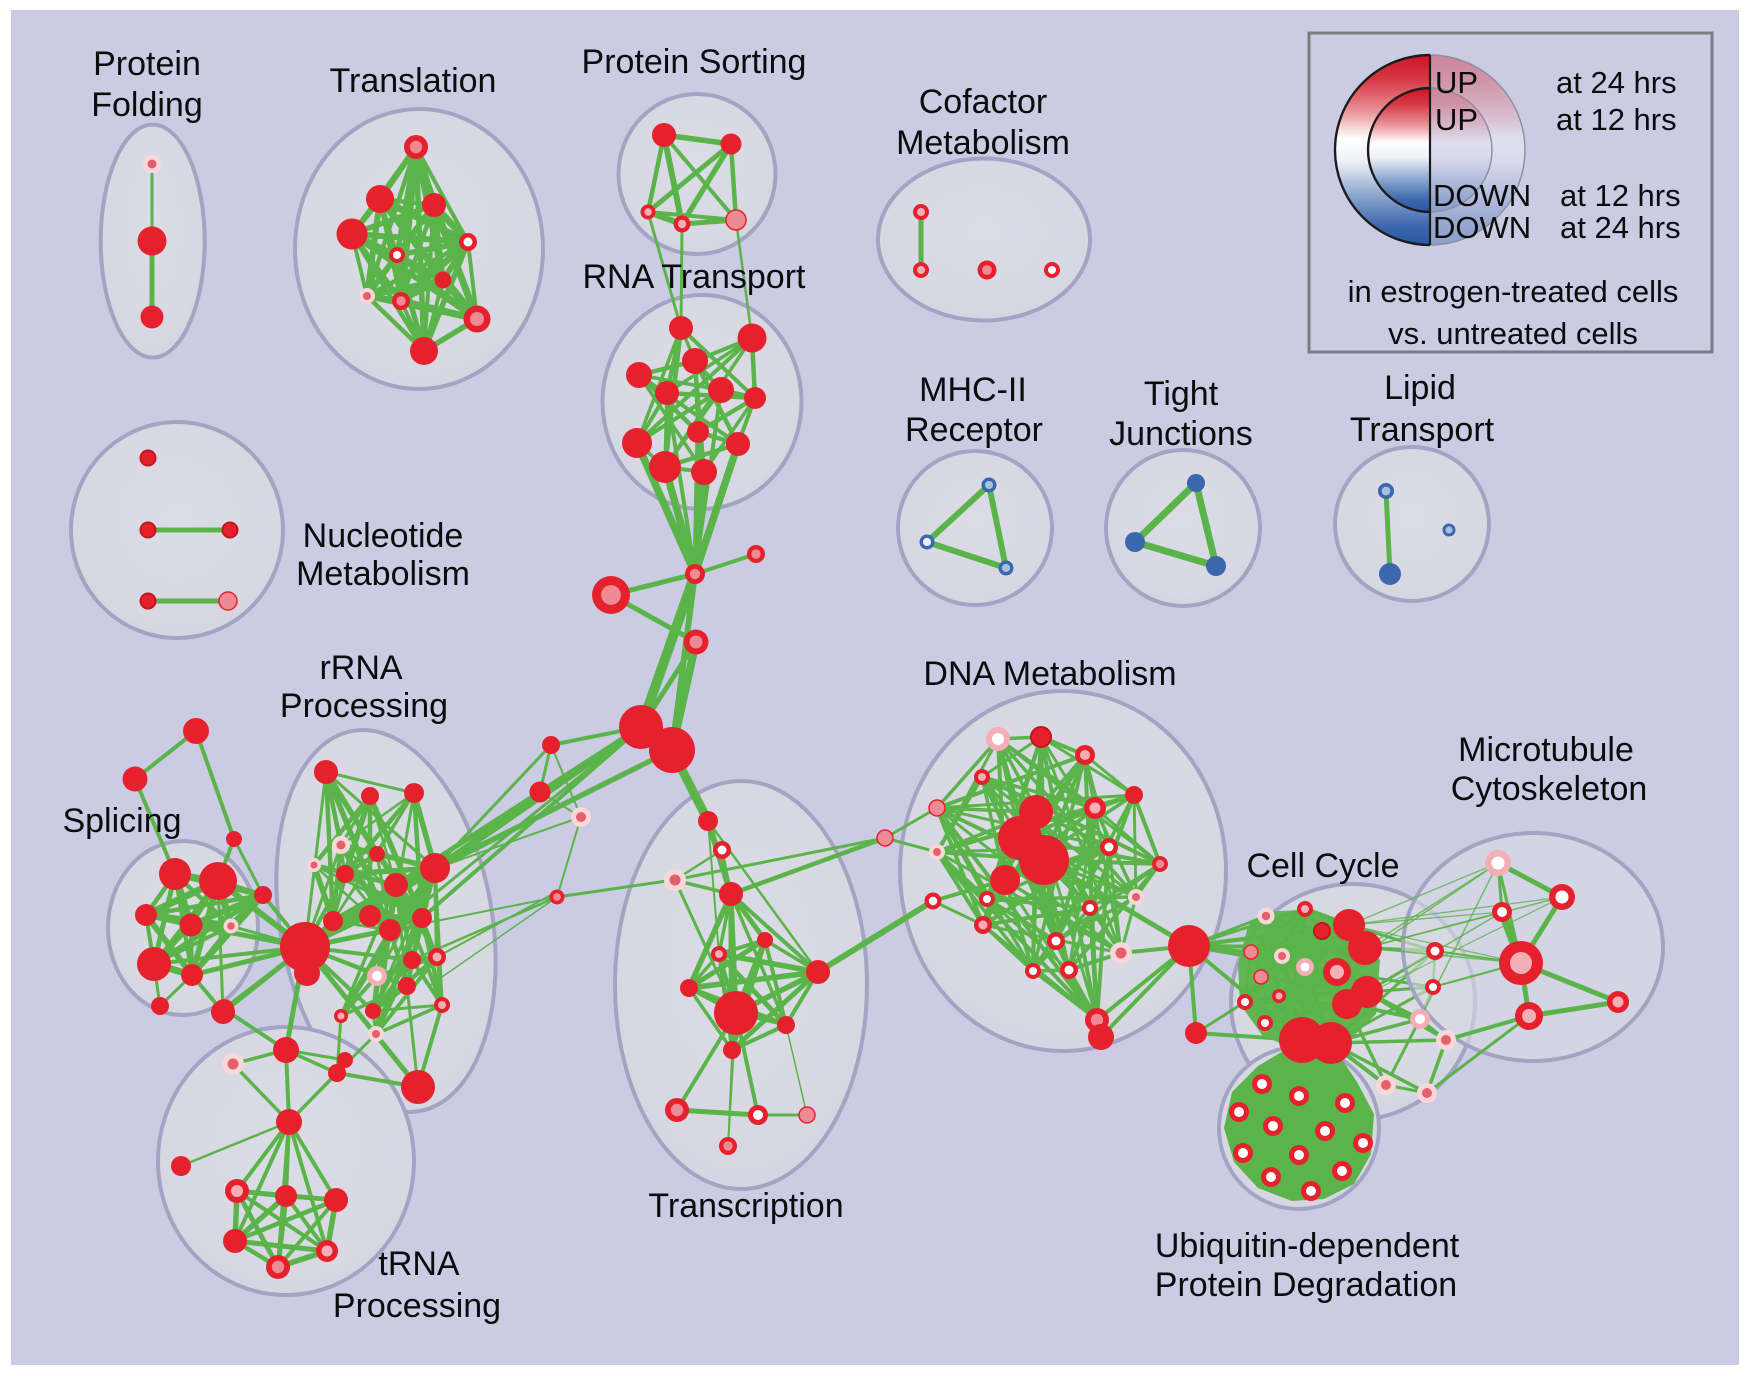 The image size is (1750, 1376). What do you see at coordinates (147, 64) in the screenshot?
I see `svg-text: Protein` at bounding box center [147, 64].